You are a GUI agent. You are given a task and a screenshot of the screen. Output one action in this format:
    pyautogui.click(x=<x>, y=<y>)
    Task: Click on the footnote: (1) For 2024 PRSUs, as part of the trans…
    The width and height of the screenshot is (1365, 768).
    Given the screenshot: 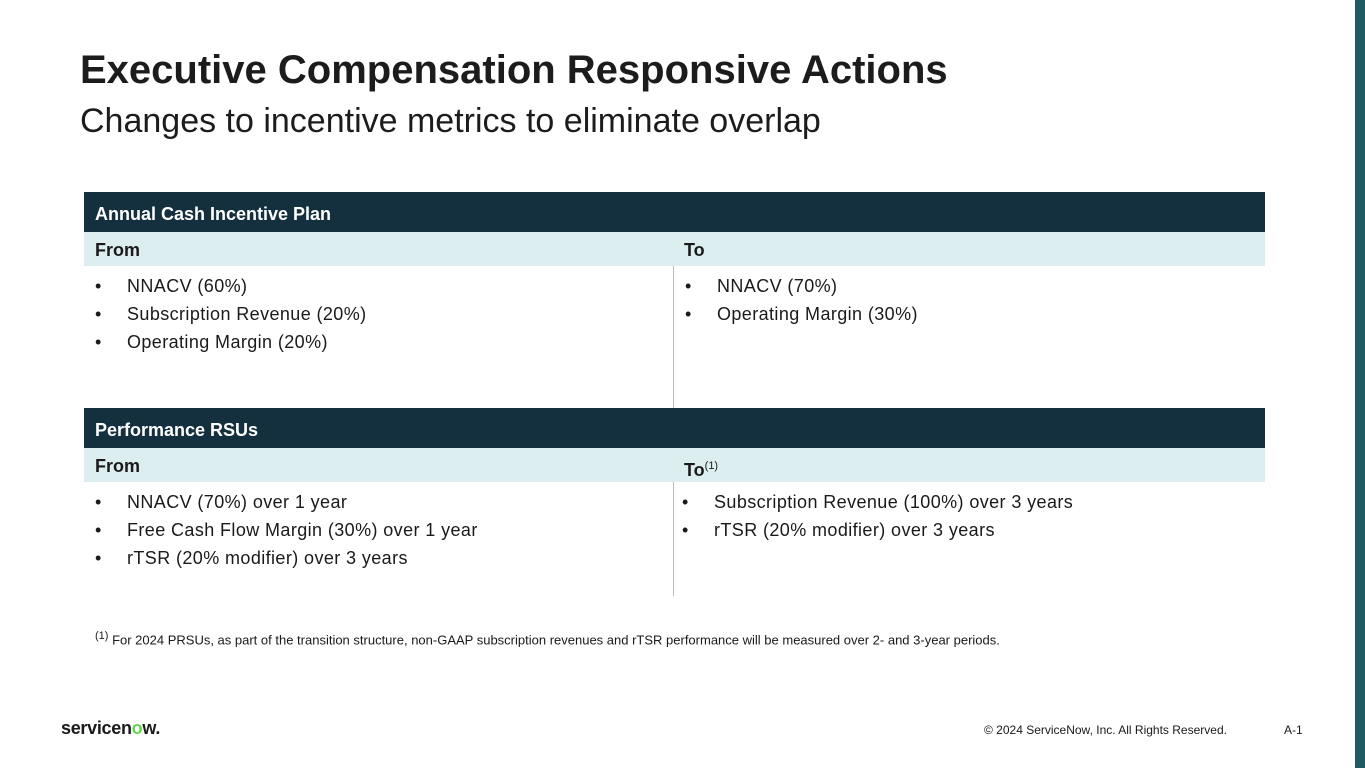 What is the action you would take?
    pyautogui.click(x=547, y=639)
    